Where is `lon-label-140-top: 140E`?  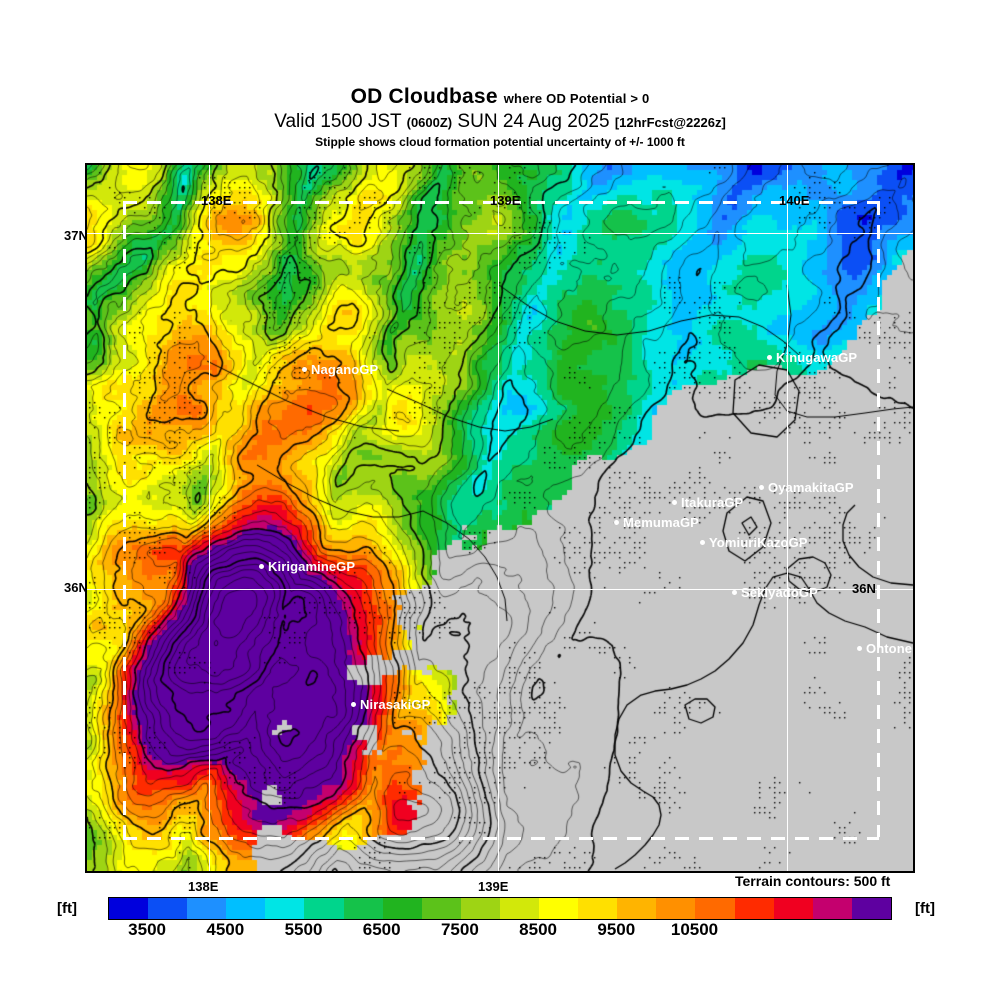
lon-label-140-top: 140E is located at coordinates (794, 200).